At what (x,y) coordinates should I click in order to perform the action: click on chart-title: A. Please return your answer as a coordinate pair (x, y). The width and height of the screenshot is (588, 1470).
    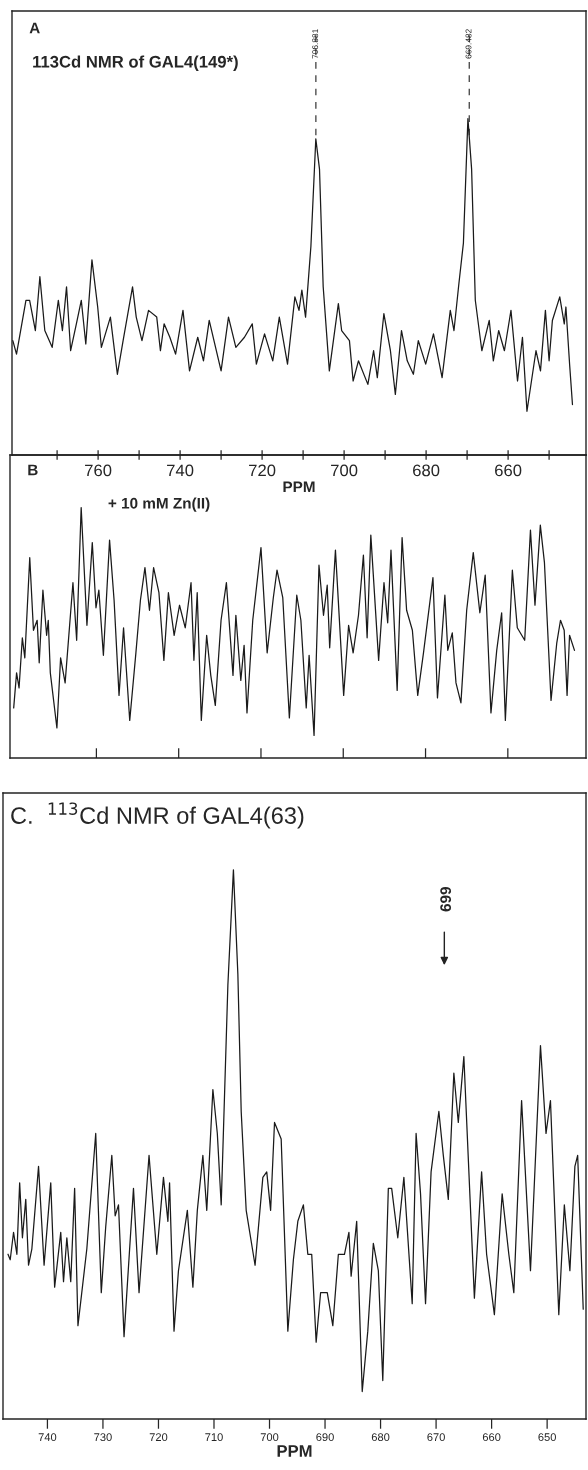
    Looking at the image, I should click on (34, 28).